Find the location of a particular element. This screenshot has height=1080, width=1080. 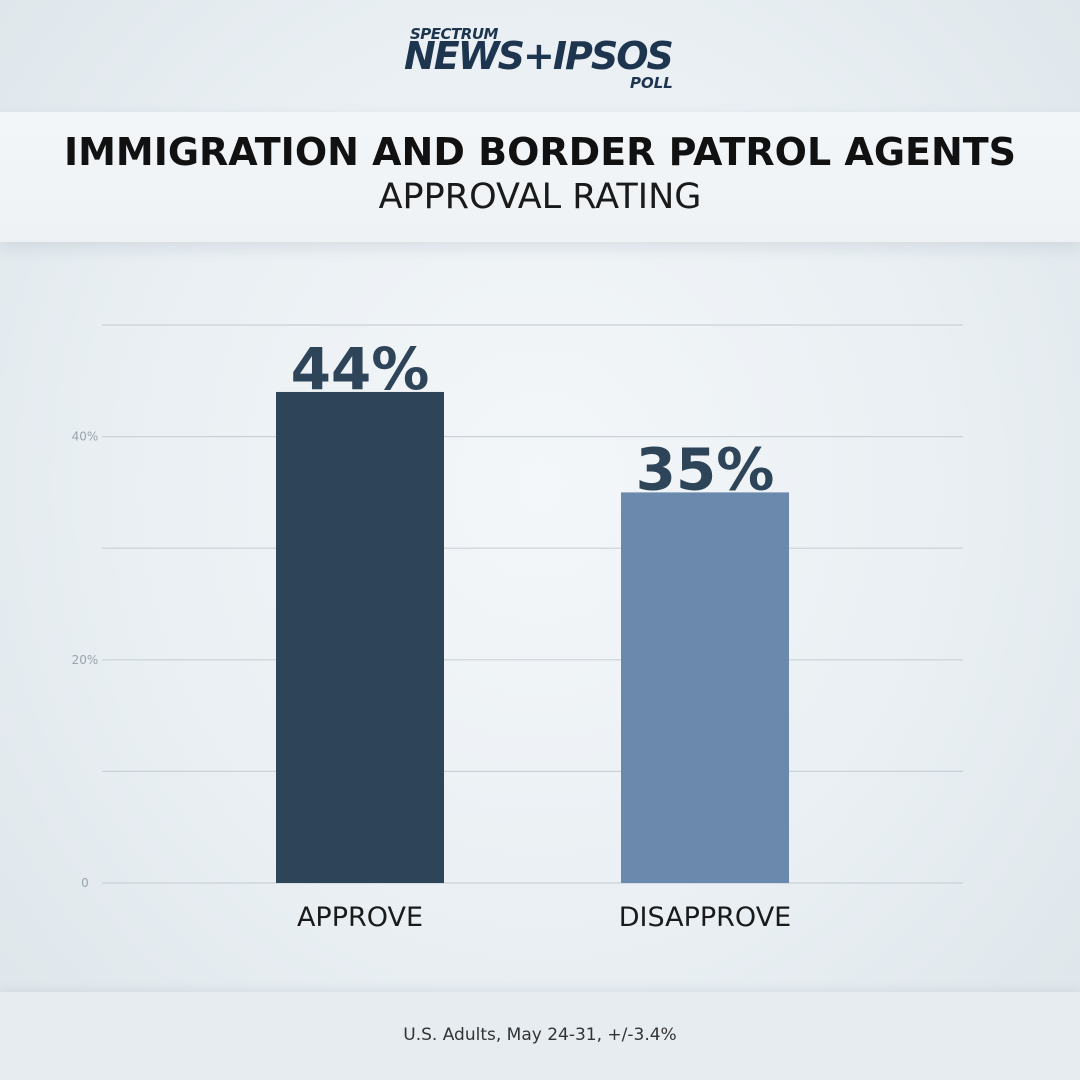

spectrum-news-ipsos-logo: SPECTRUM NEWS+IPSOS POLL is located at coordinates (540, 60).